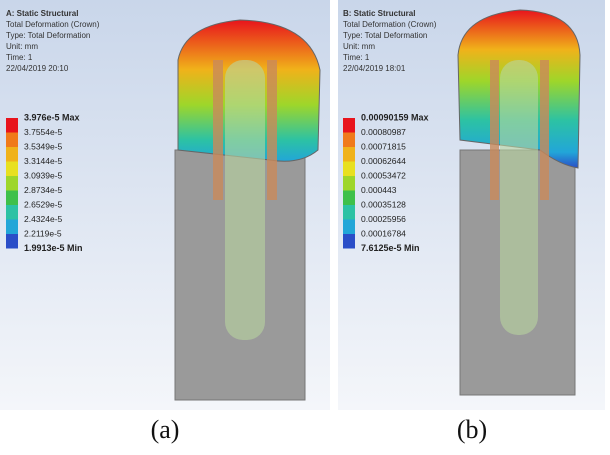  Describe the element at coordinates (43, 132) in the screenshot. I see `legend-label: 3.7554e-5` at that location.